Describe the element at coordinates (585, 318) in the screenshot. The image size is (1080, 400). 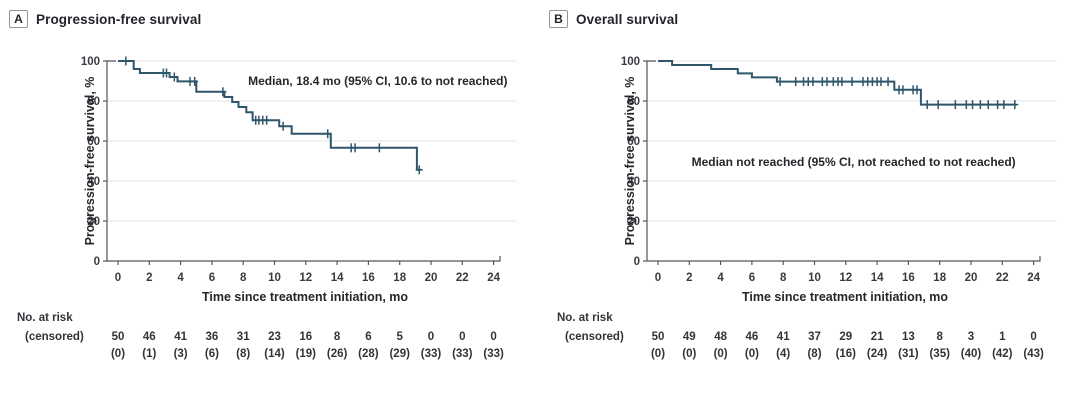
I see `risk-table-label: No. at risk` at that location.